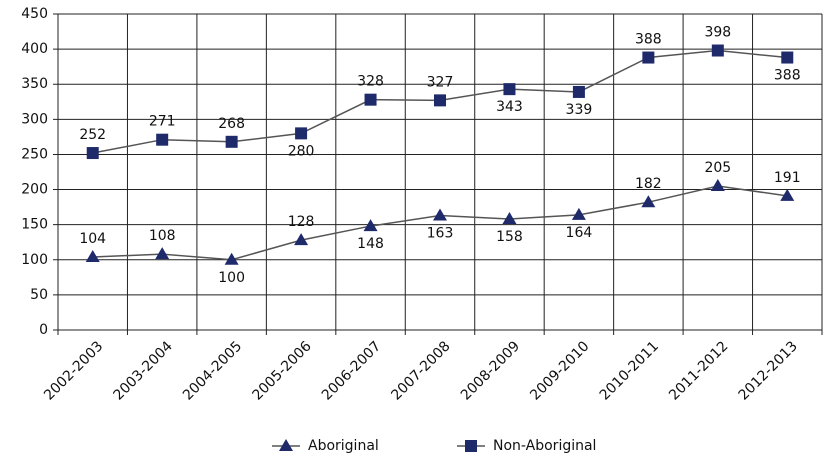  Describe the element at coordinates (768, 370) in the screenshot. I see `x-tick-label: 2012-2013` at that location.